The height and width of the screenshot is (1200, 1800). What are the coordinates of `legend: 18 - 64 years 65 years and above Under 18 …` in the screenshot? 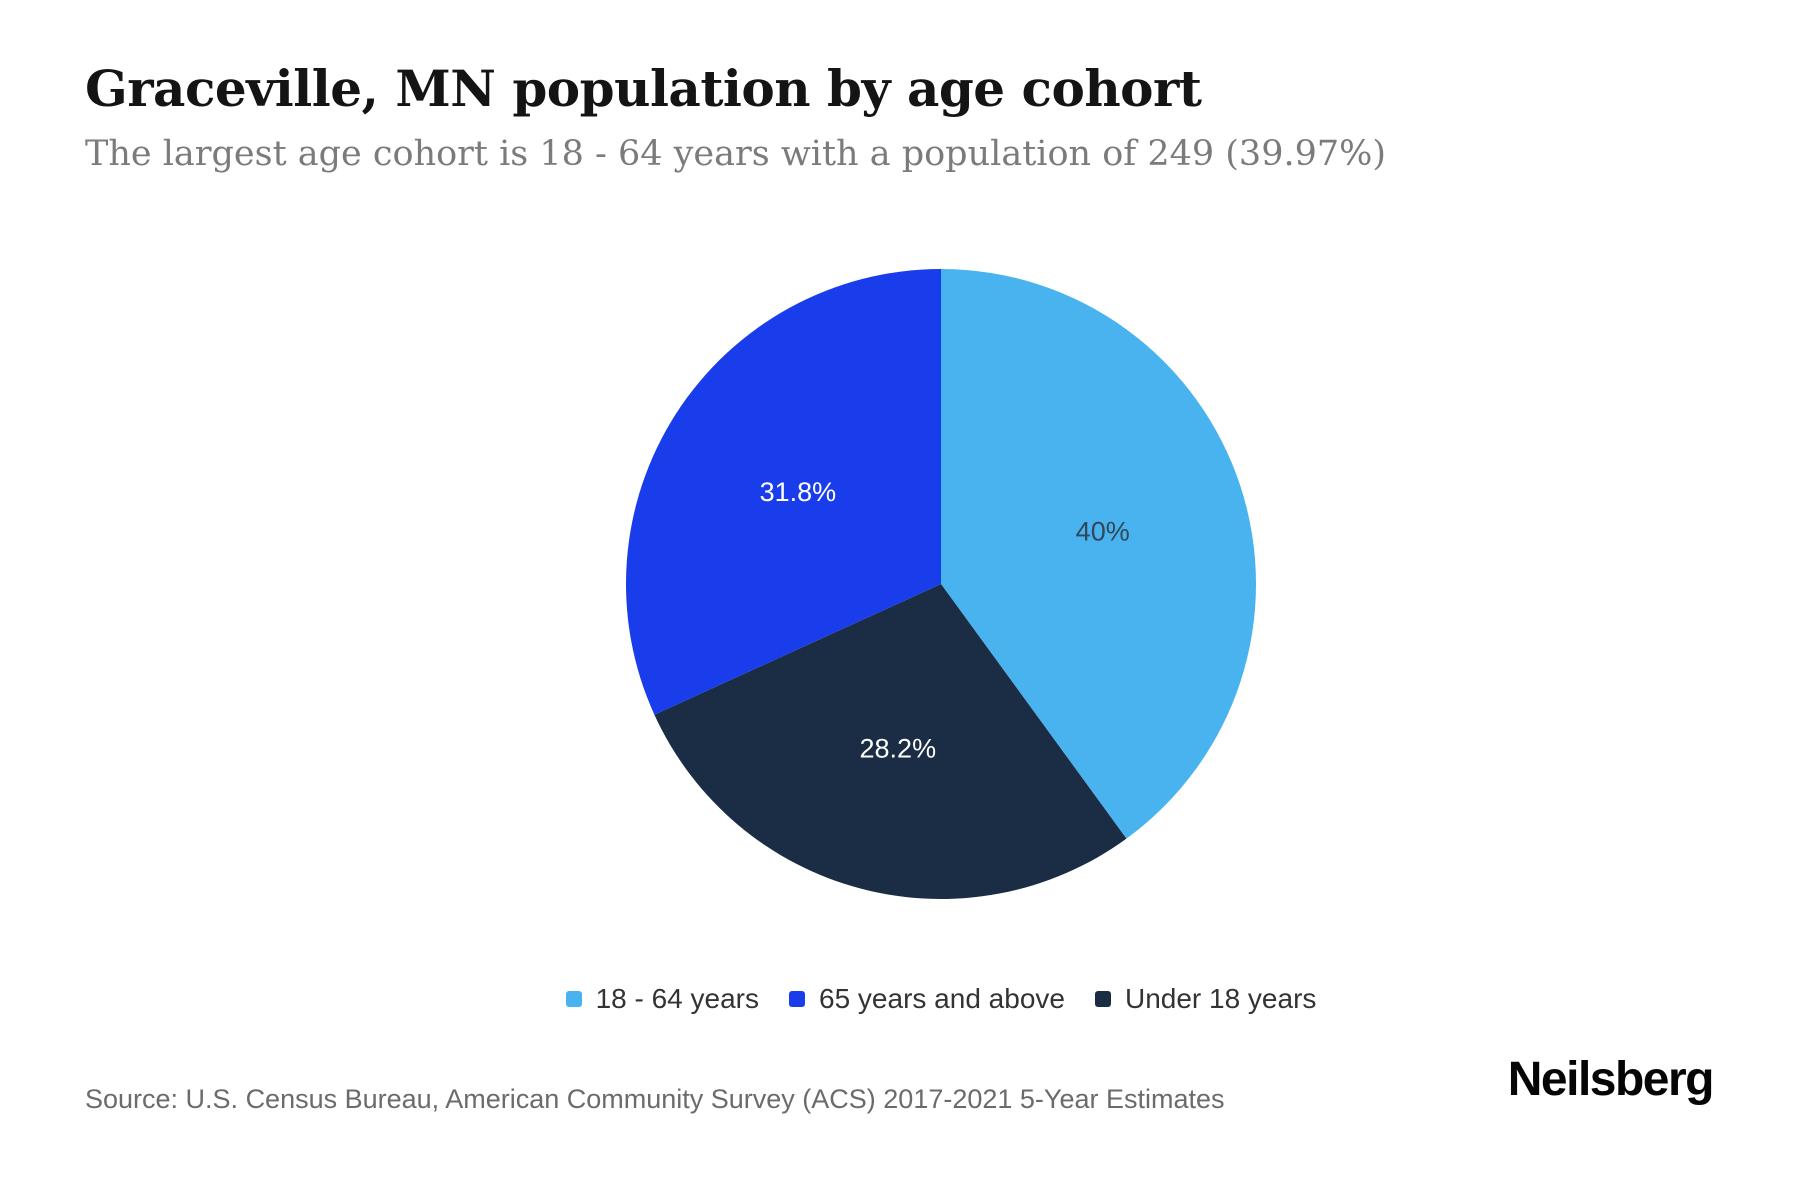 It's located at (920, 999).